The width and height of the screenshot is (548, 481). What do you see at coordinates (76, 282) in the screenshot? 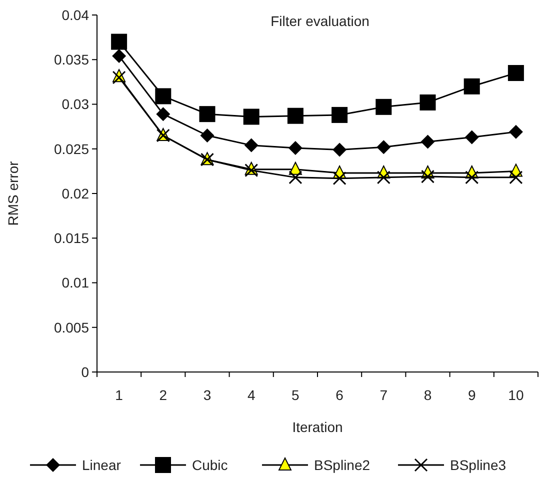
I see `y-tick-label: 0.01` at bounding box center [76, 282].